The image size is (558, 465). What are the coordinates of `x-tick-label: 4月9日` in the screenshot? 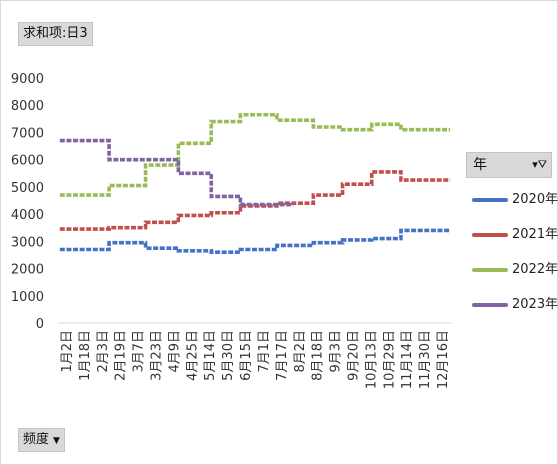 It's located at (174, 351).